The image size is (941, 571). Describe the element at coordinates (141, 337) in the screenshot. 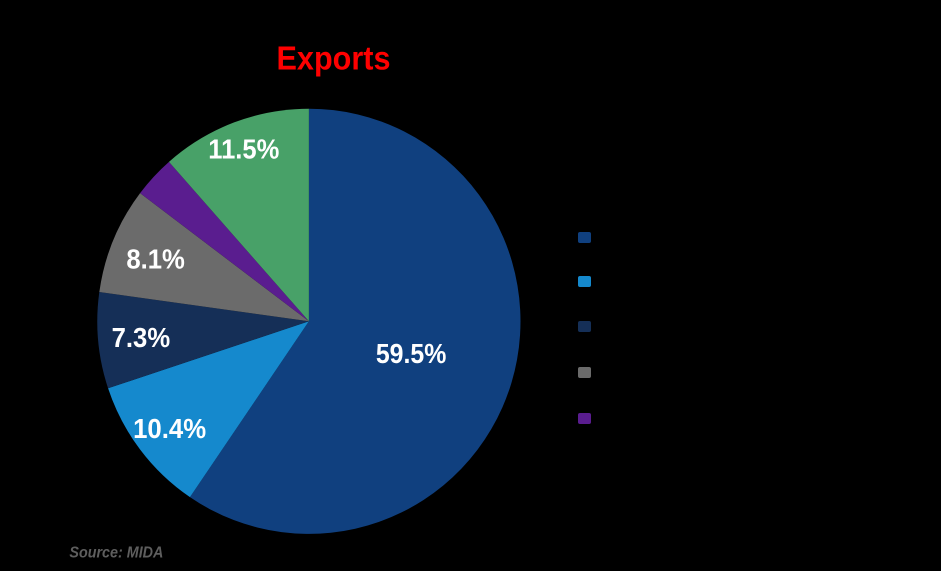

I see `svg-text: 7.3%` at that location.